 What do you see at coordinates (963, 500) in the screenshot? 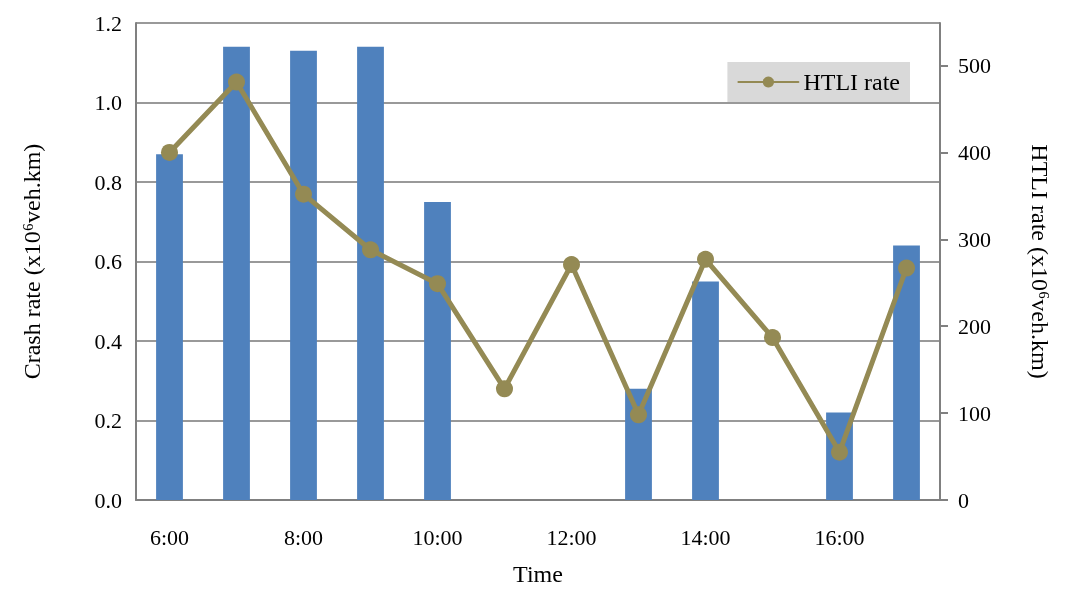
I see `y2-tick-label: 0` at bounding box center [963, 500].